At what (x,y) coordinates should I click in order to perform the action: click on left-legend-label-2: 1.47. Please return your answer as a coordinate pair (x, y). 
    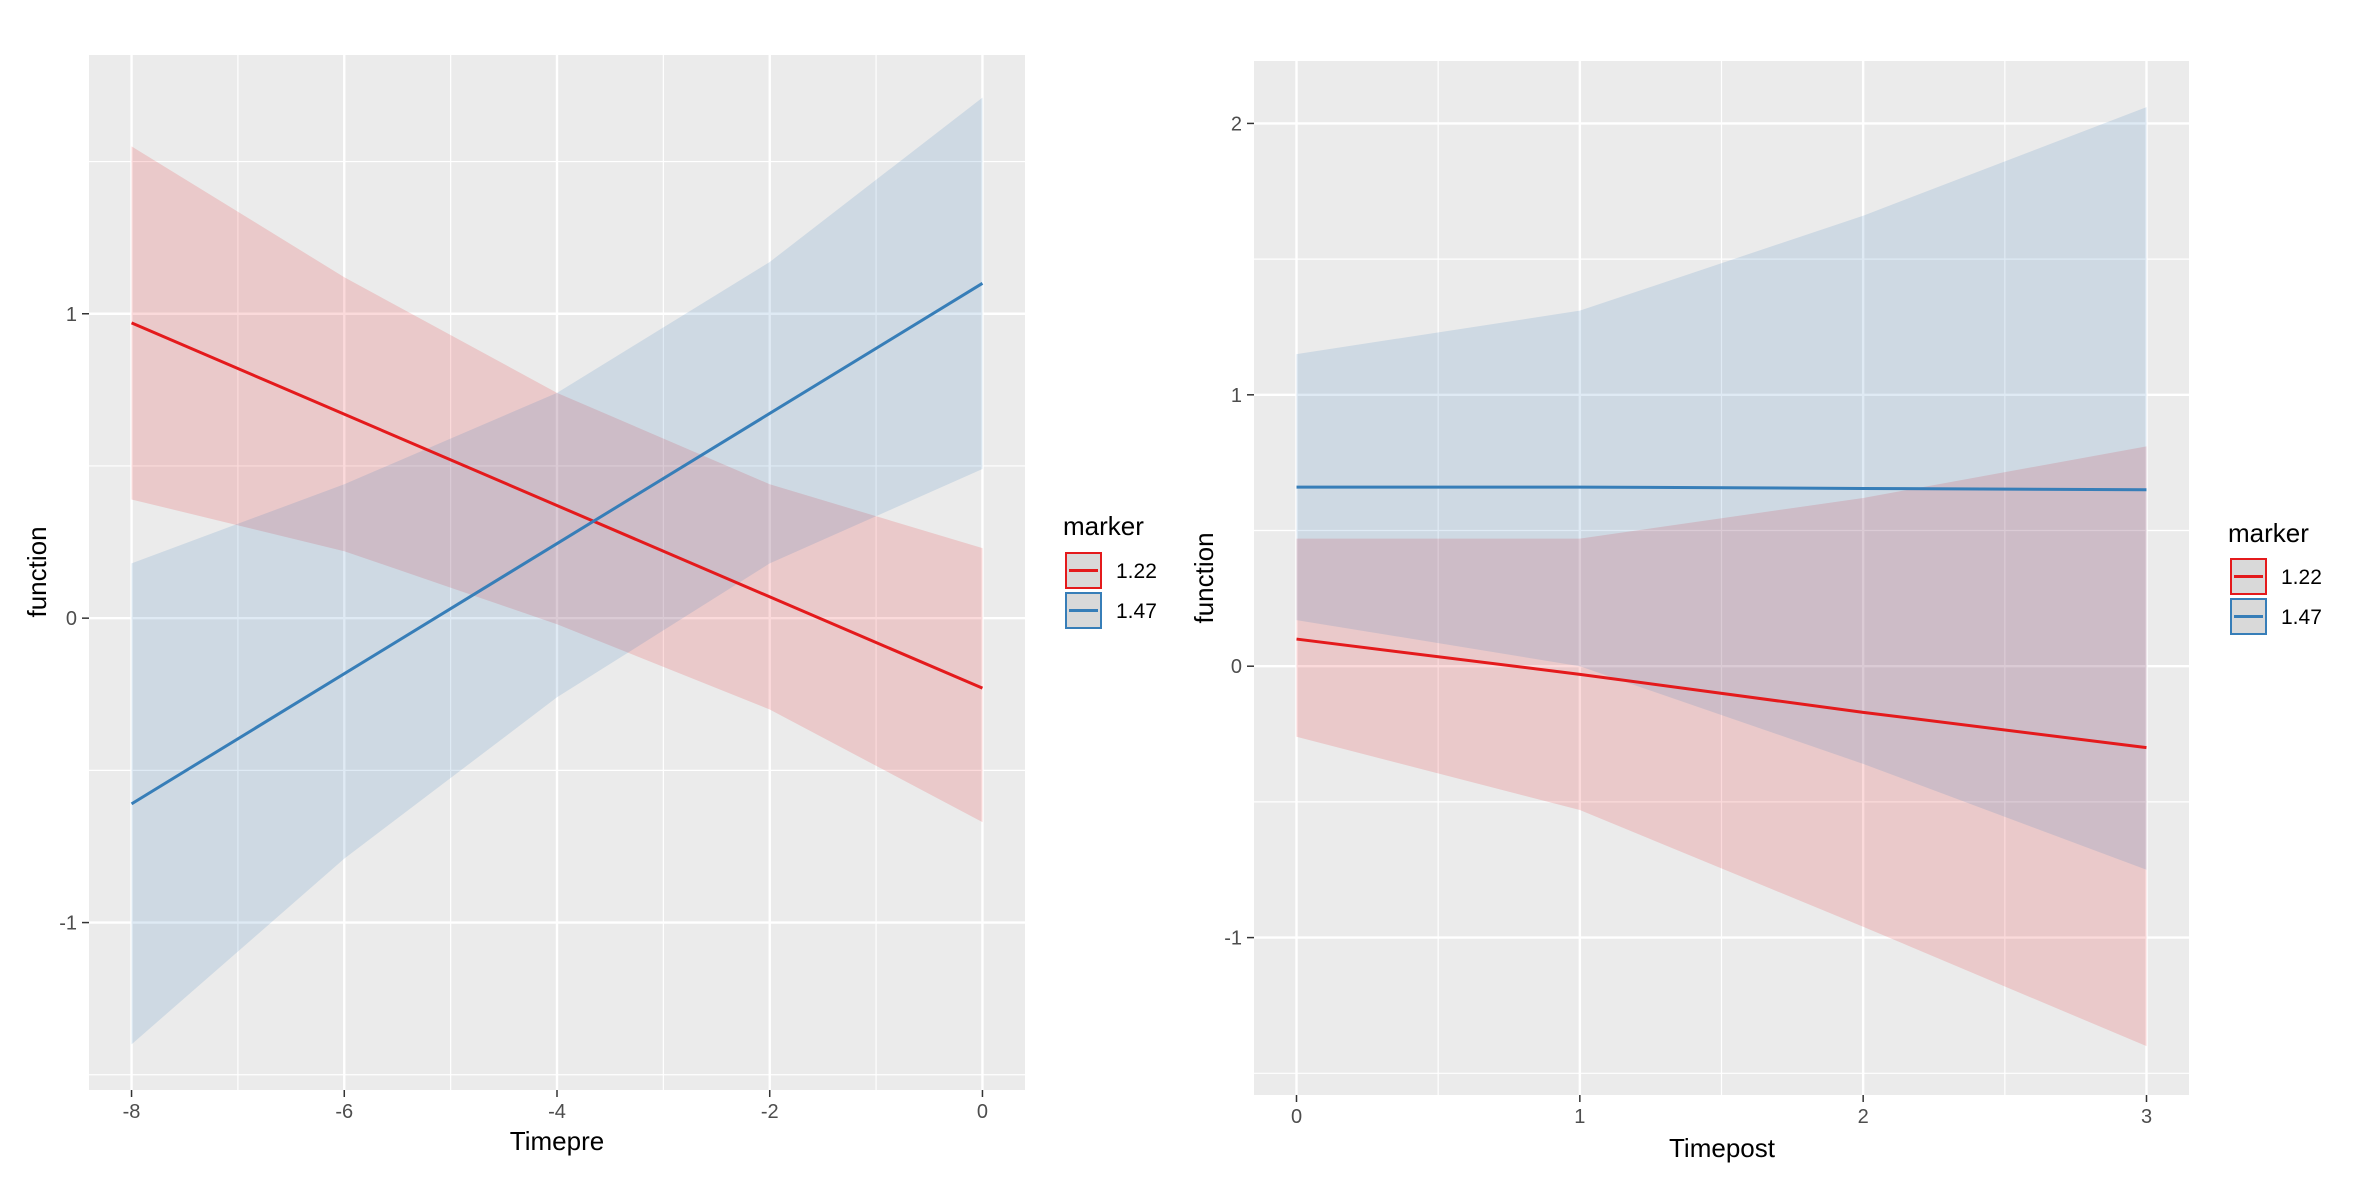
    Looking at the image, I should click on (1136, 611).